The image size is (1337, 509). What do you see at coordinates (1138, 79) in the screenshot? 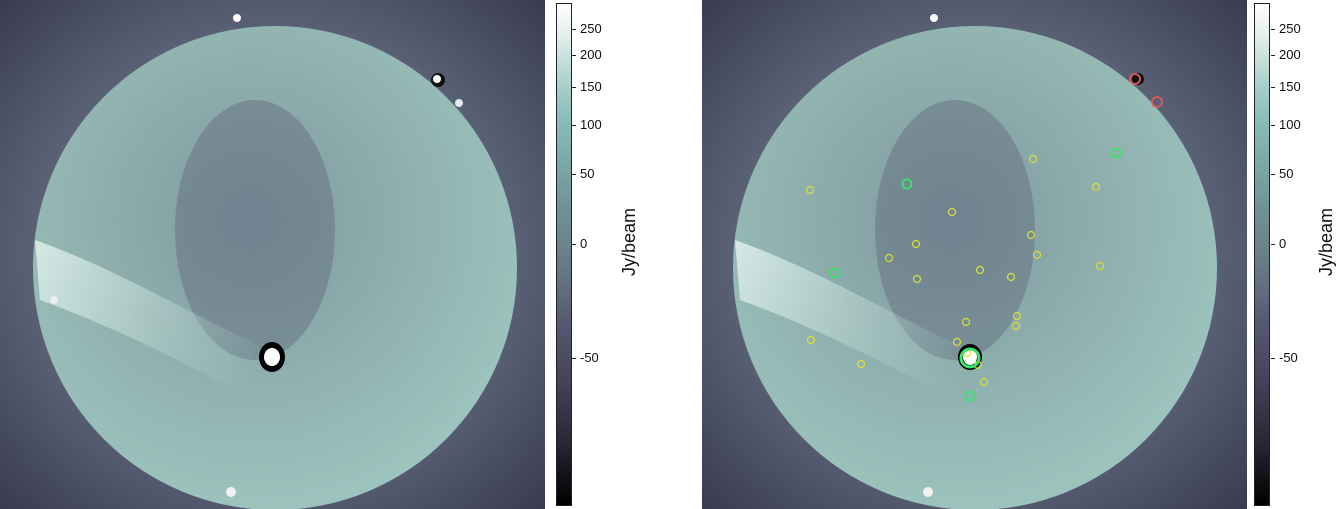
I see `edge-source-halo` at bounding box center [1138, 79].